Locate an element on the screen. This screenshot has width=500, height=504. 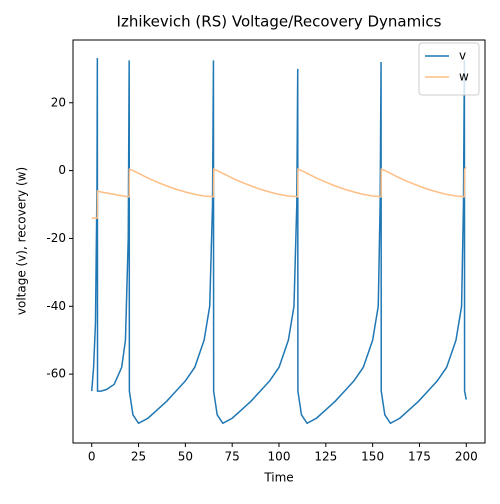
legend-box is located at coordinates (449, 69).